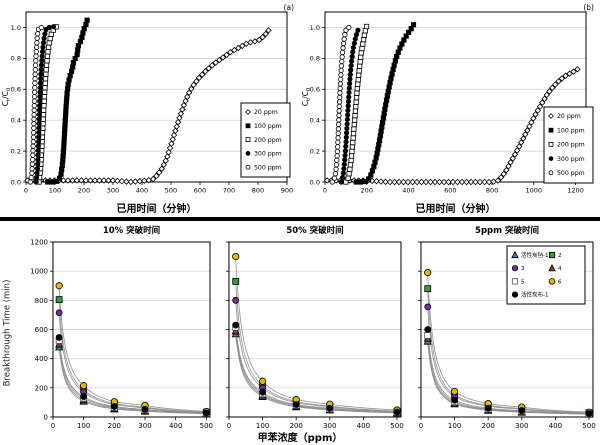 The height and width of the screenshot is (445, 600). Describe the element at coordinates (315, 327) in the screenshot. I see `chart-breakthrough-time-50pct: 0 100 200 300 400 500 50% 突破时间` at that location.